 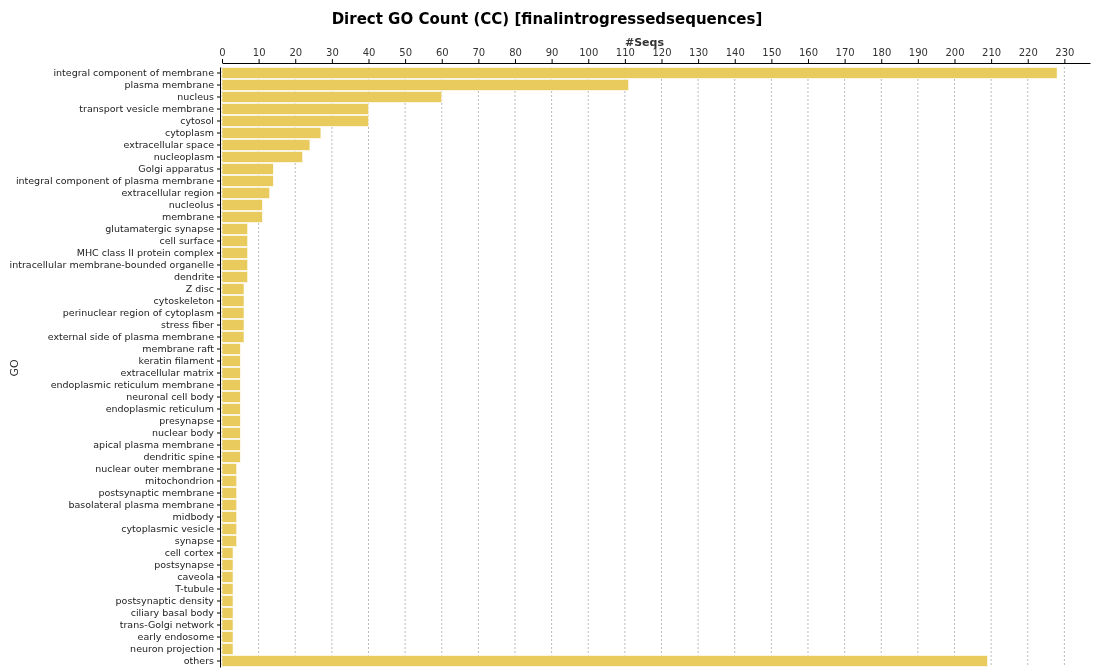 I want to click on y-tick-label: postsynaptic membrane, so click(x=156, y=493).